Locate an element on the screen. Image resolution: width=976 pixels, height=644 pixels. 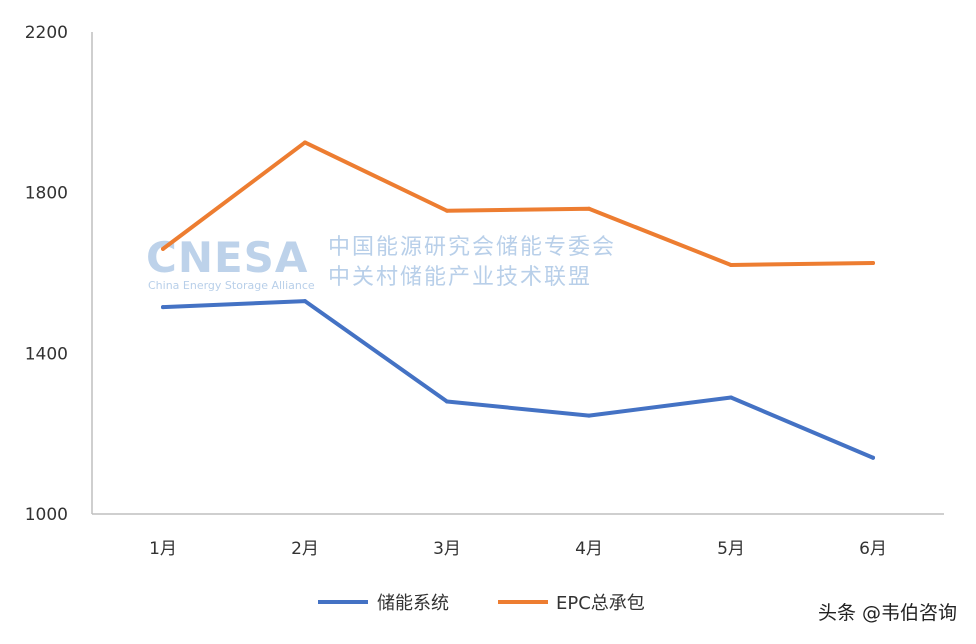
y-tick-labels: 1000 1400 1800 2200 is located at coordinates (46, 274).